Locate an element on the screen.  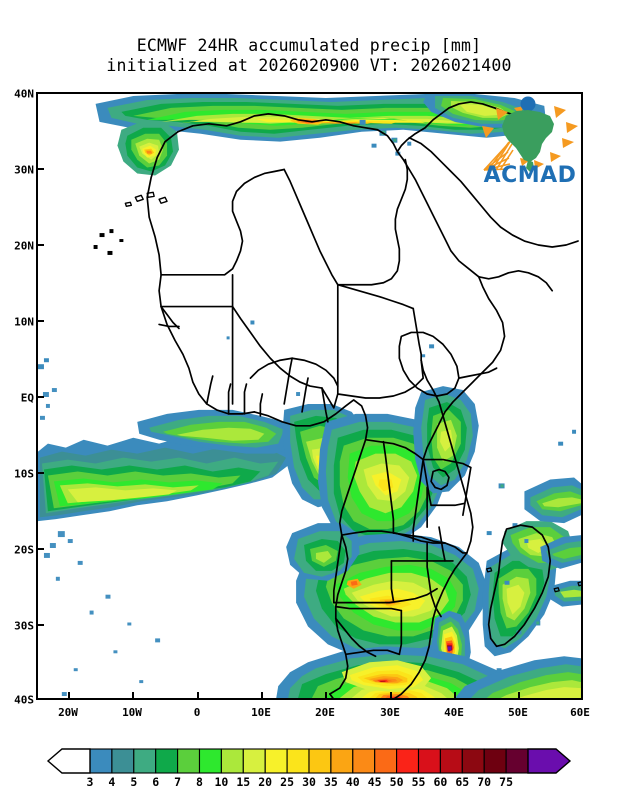
colorbar-label: 20 is located at coordinates (265, 782).